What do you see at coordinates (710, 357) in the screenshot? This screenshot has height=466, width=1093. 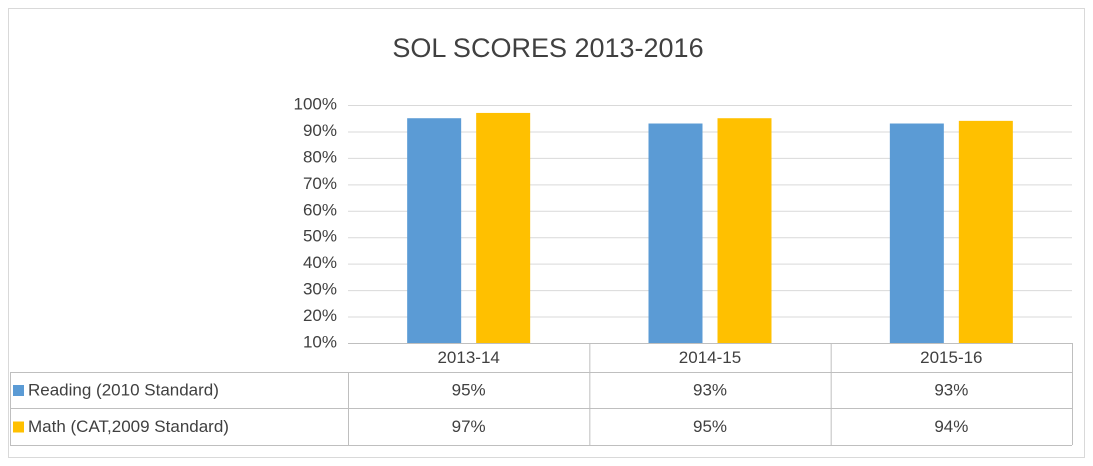 I see `x-tick-label: 2014-15` at bounding box center [710, 357].